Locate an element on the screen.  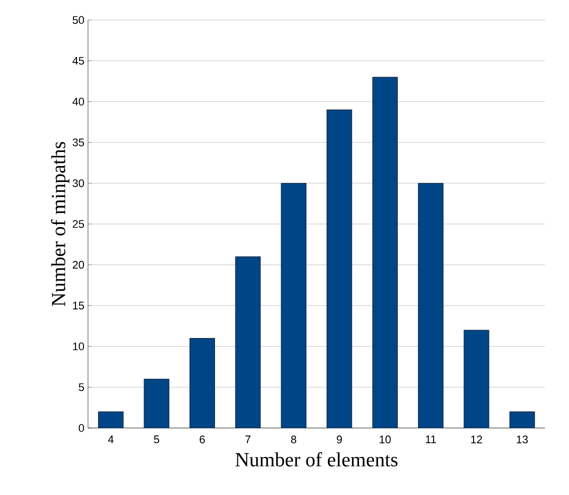
x-tick-label: 5 is located at coordinates (157, 440).